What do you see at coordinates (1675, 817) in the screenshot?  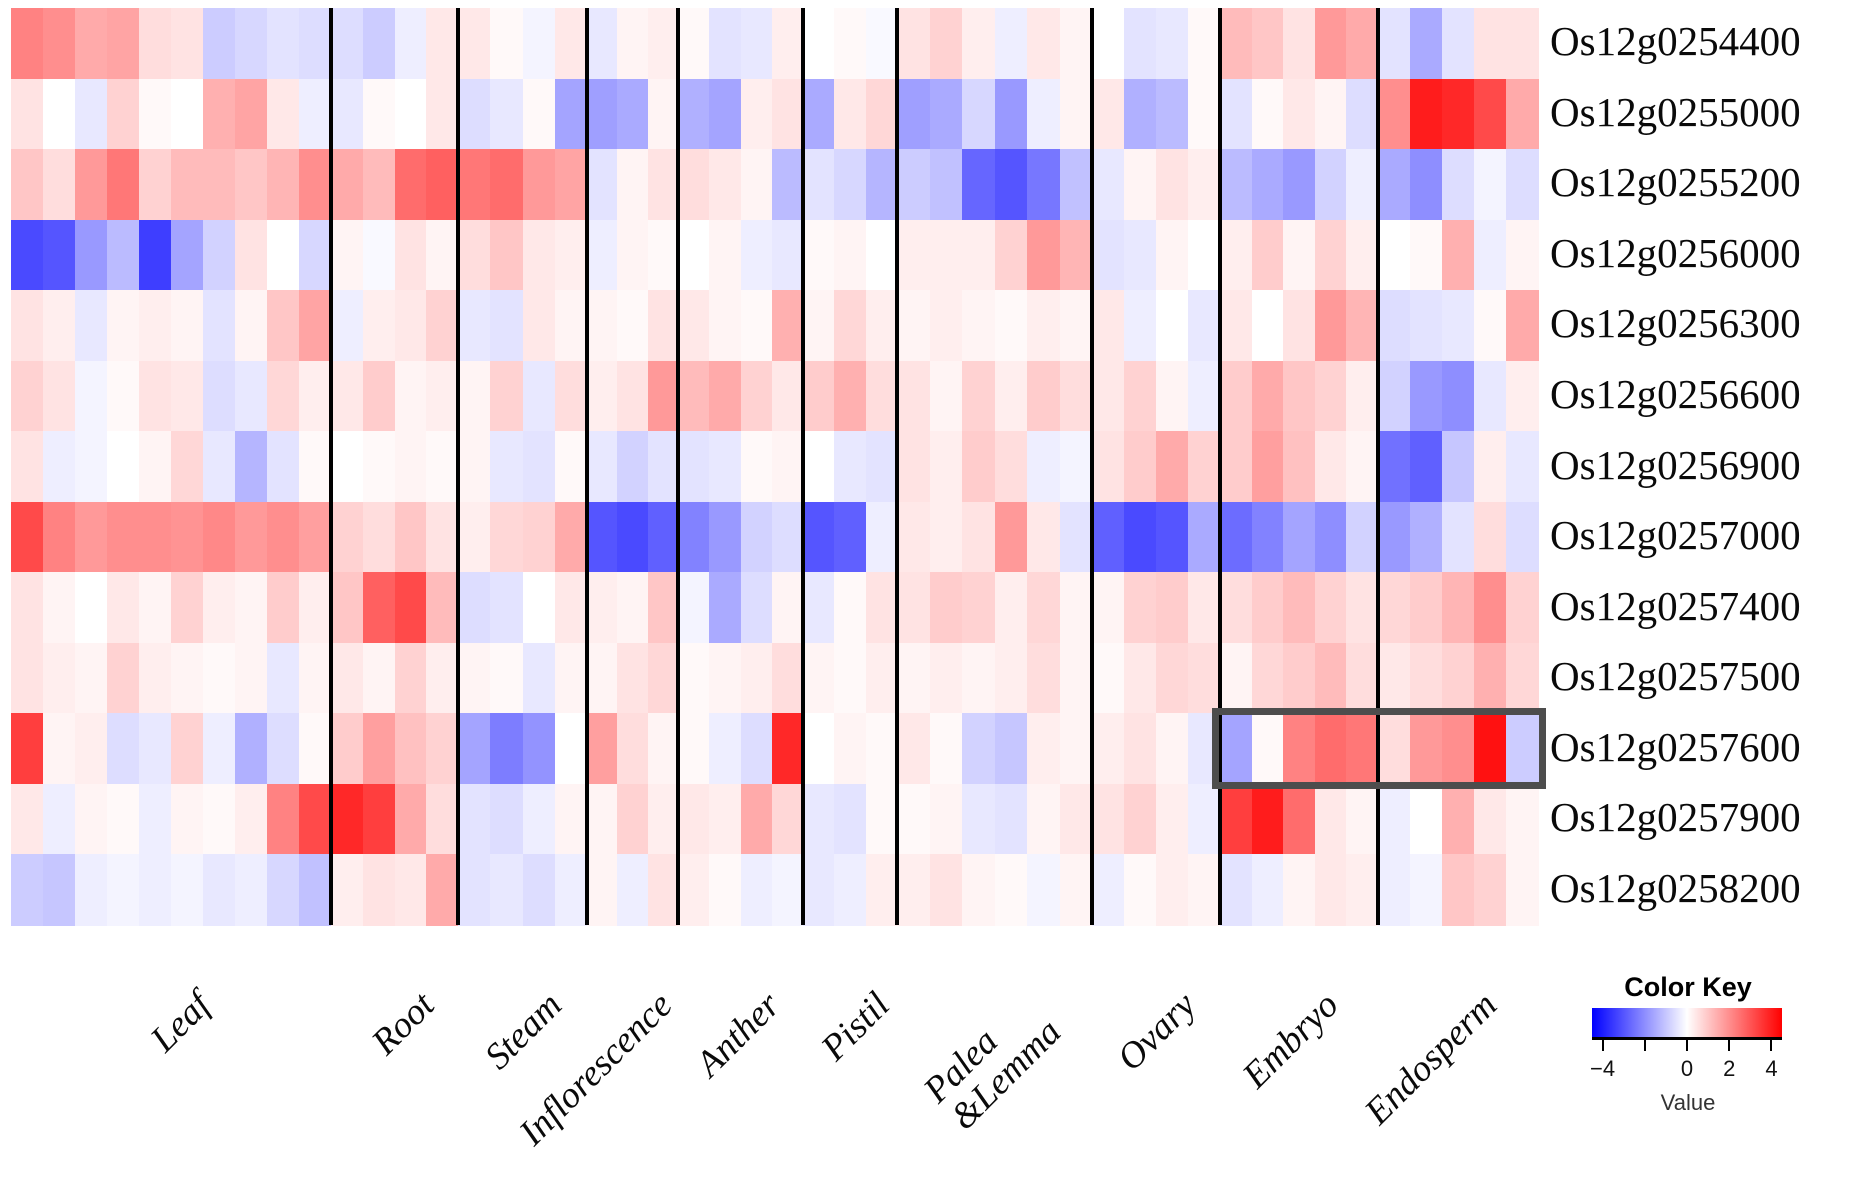 I see `gene-row-label: Os12g0257900` at bounding box center [1675, 817].